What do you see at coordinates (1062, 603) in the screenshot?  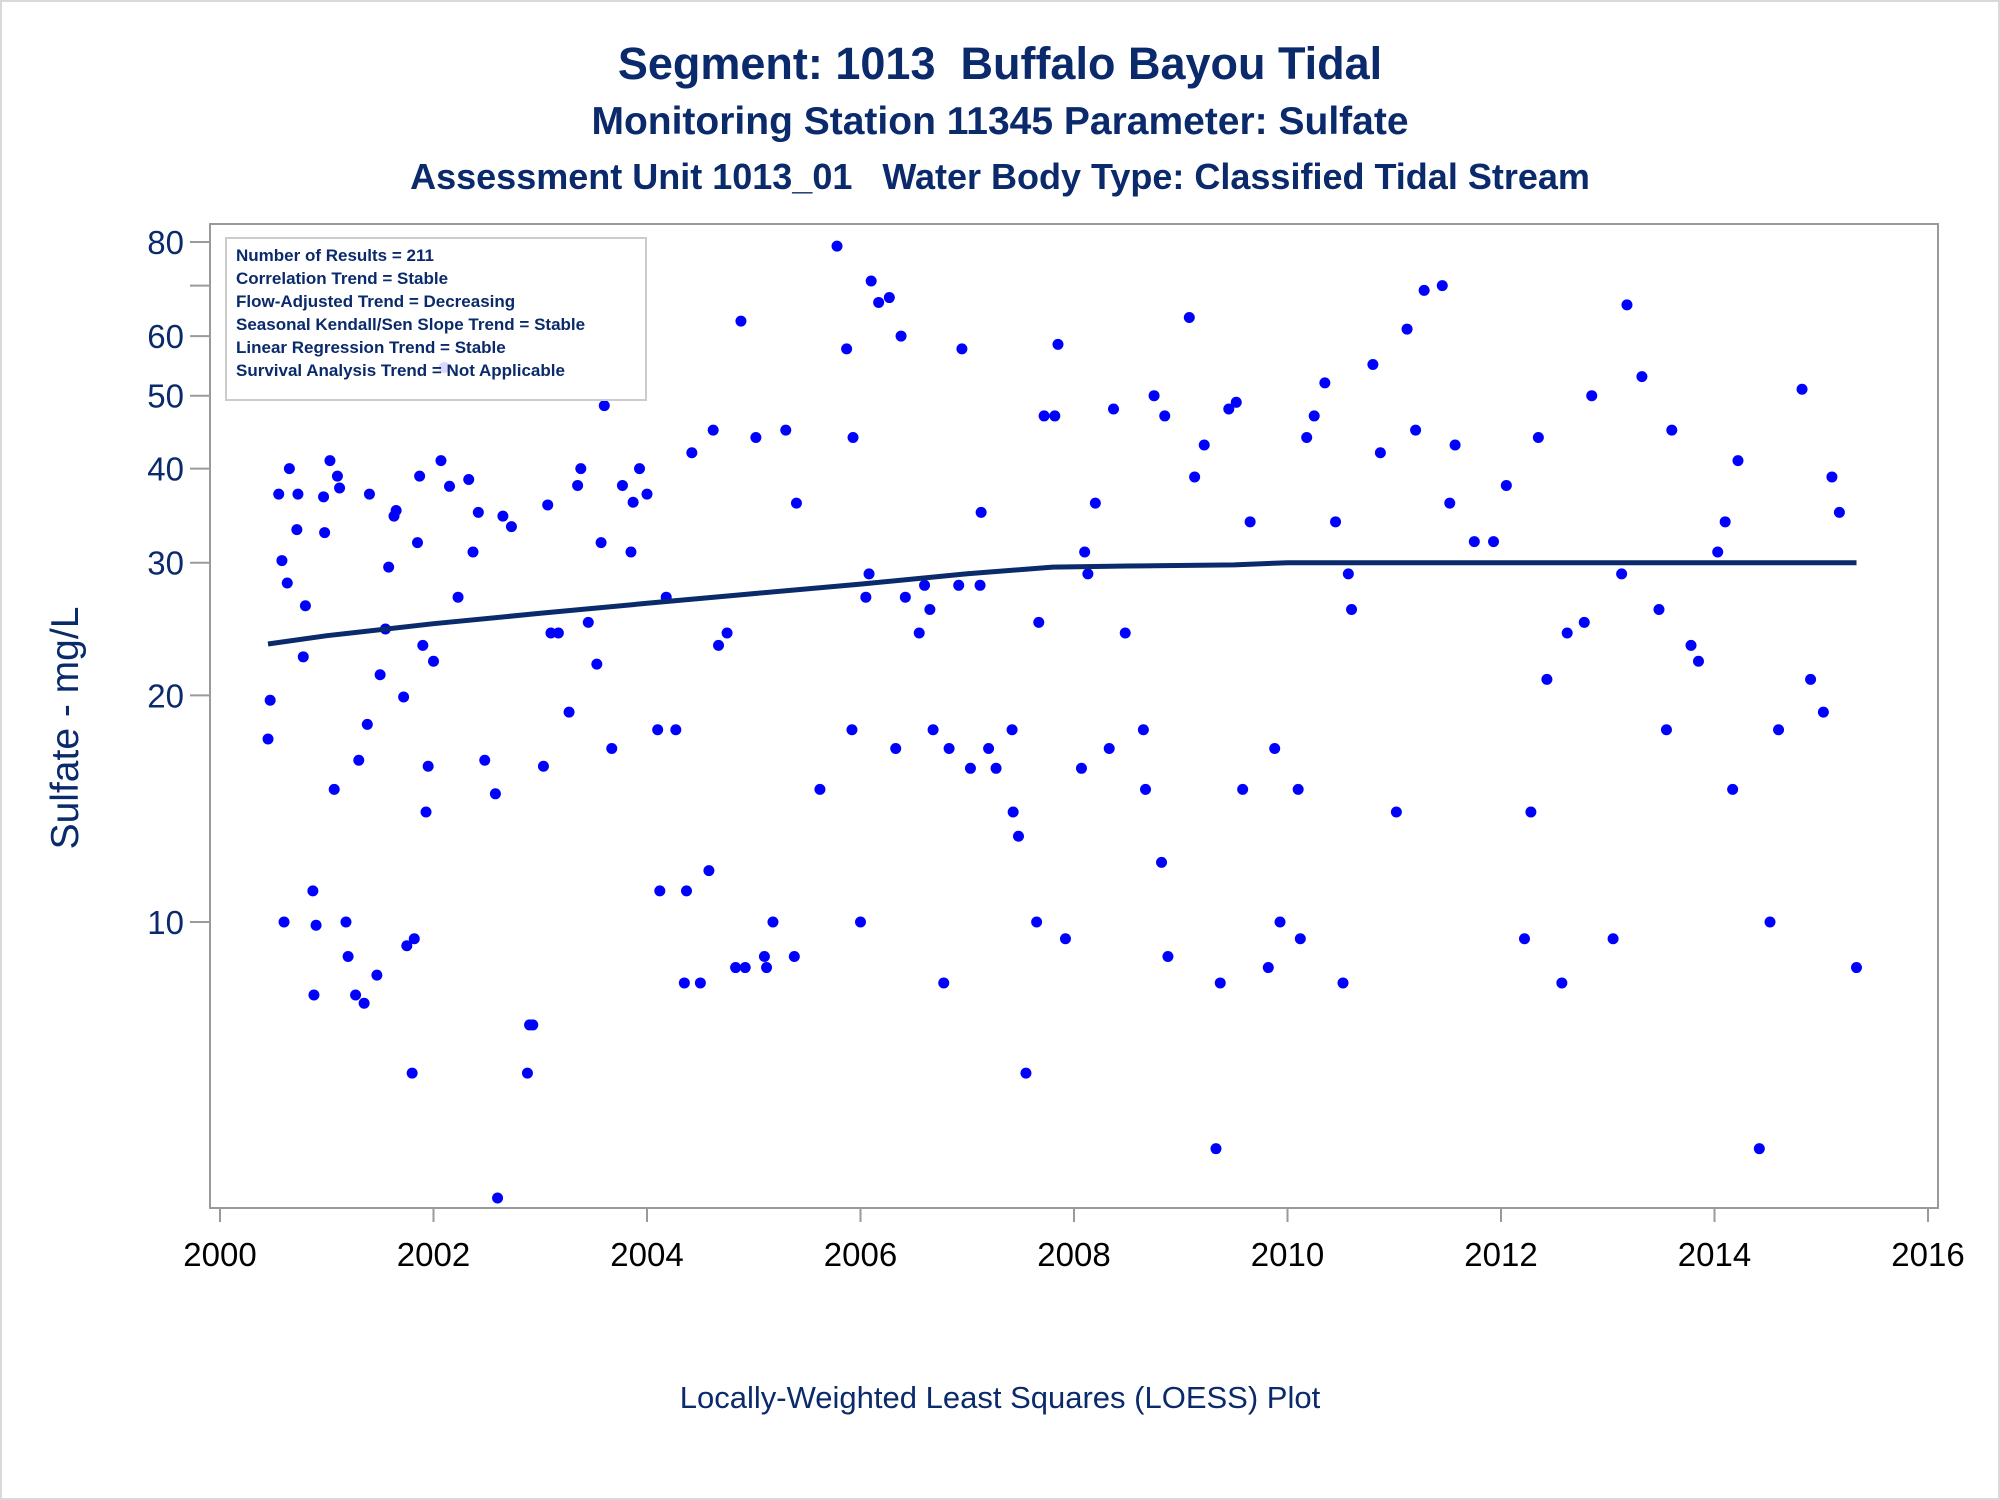 I see `loess-line` at bounding box center [1062, 603].